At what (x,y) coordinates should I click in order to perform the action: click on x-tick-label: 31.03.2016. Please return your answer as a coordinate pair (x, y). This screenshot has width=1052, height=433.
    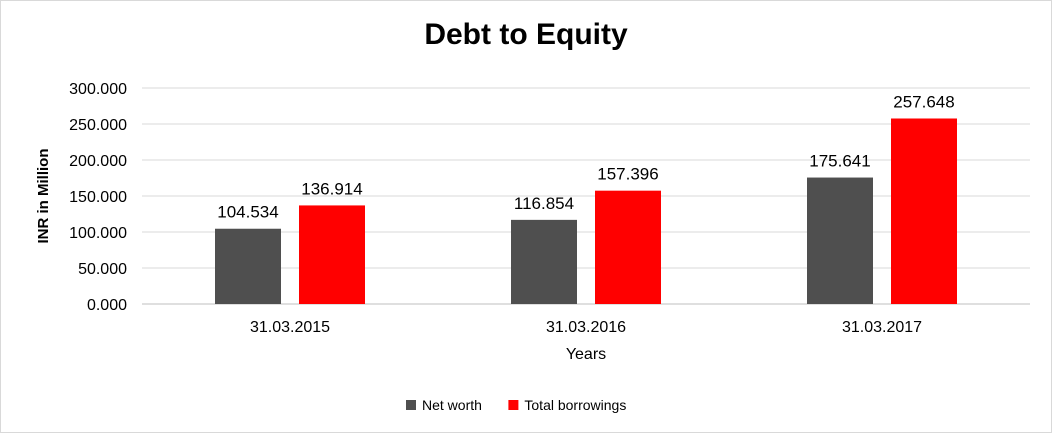
    Looking at the image, I should click on (586, 327).